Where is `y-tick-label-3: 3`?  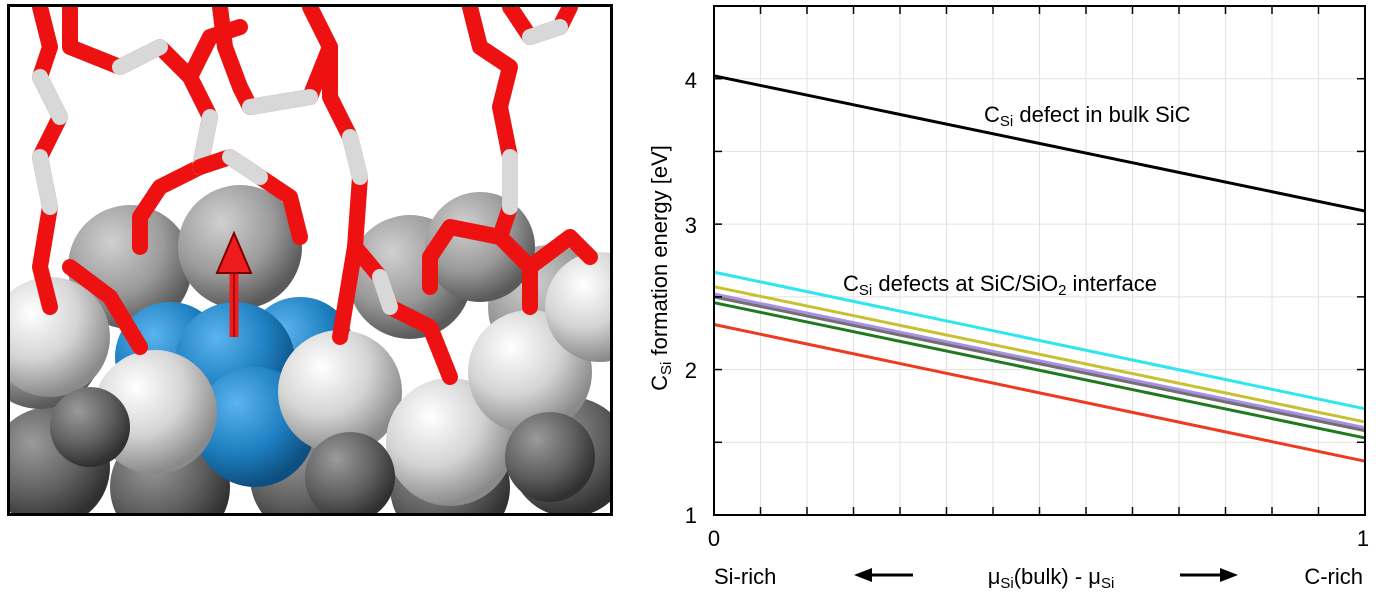 y-tick-label-3: 3 is located at coordinates (691, 225).